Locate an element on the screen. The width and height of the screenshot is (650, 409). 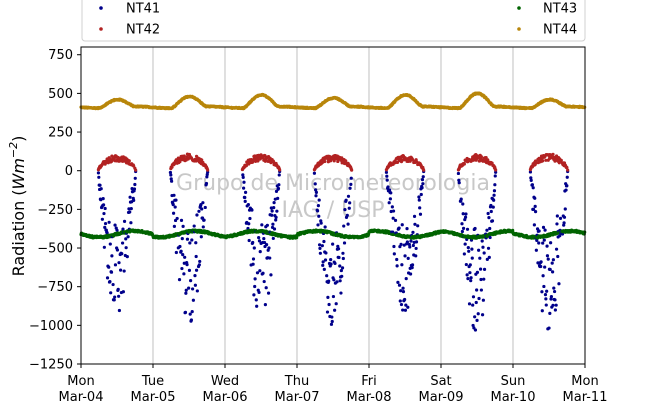
watermark-line-2: IAG / USP is located at coordinates (333, 210).